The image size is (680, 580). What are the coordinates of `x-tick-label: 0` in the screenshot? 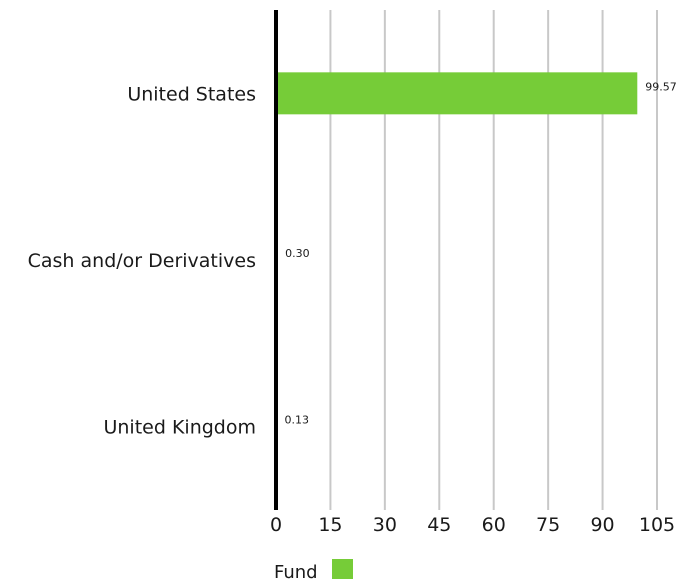 It's located at (276, 525).